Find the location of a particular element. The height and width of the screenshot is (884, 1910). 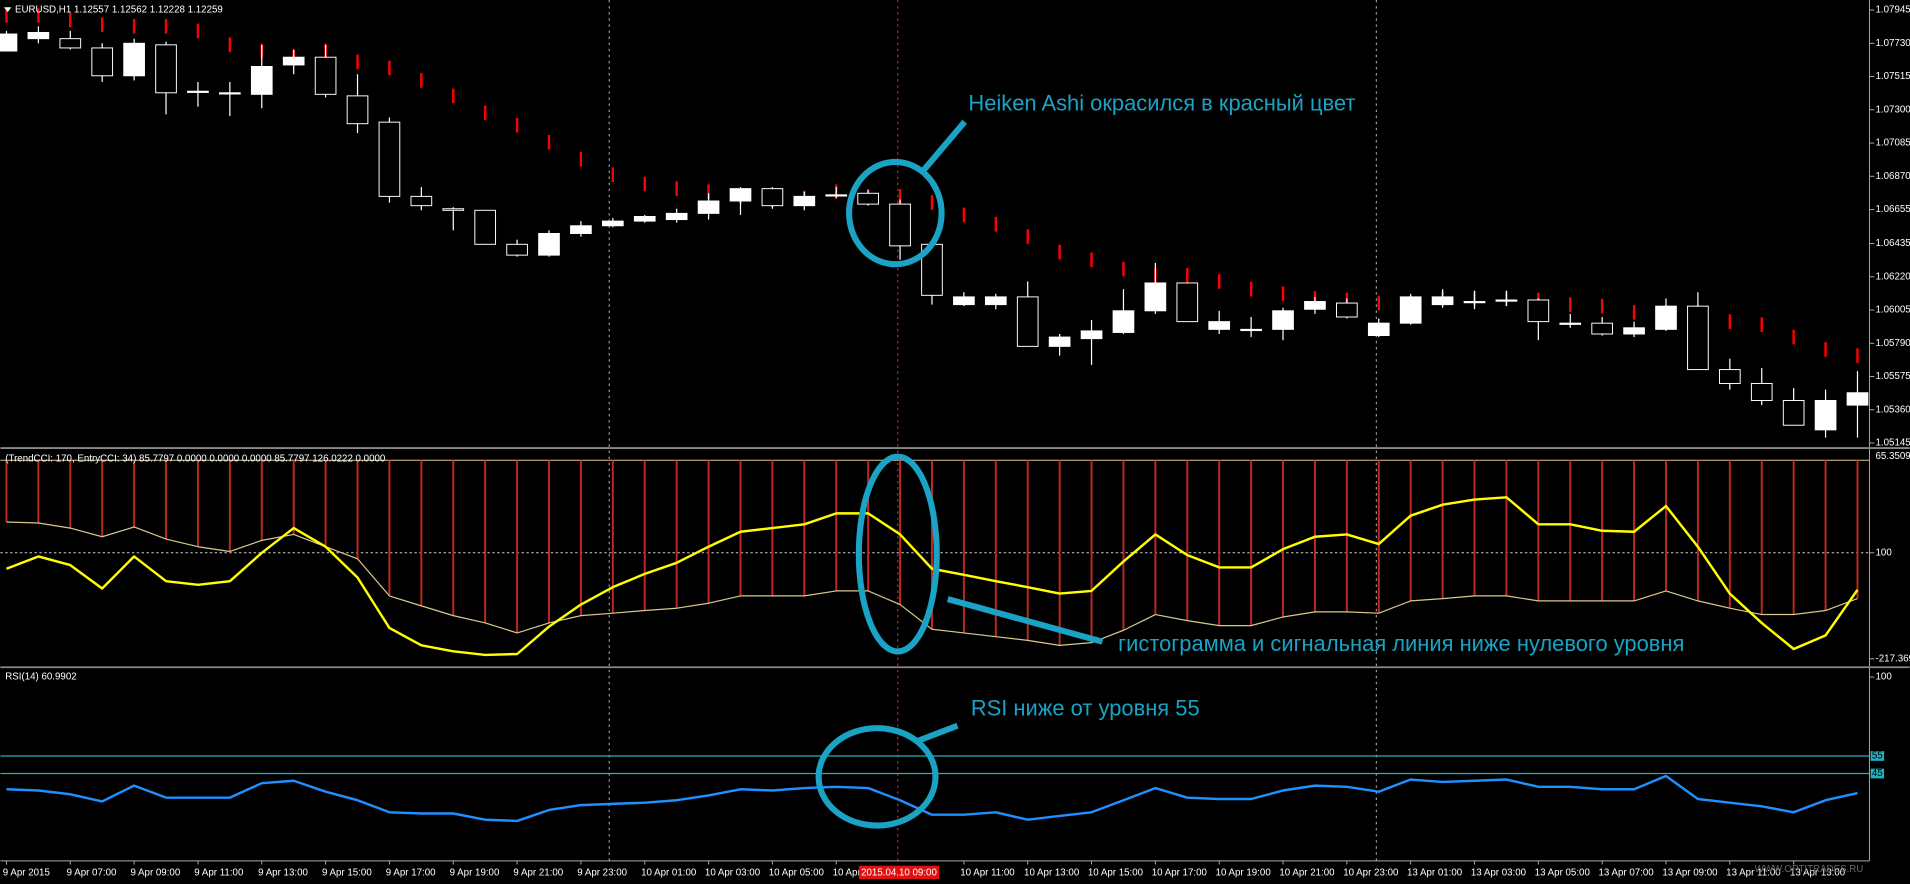

time-axis-bg is located at coordinates (955, 872).